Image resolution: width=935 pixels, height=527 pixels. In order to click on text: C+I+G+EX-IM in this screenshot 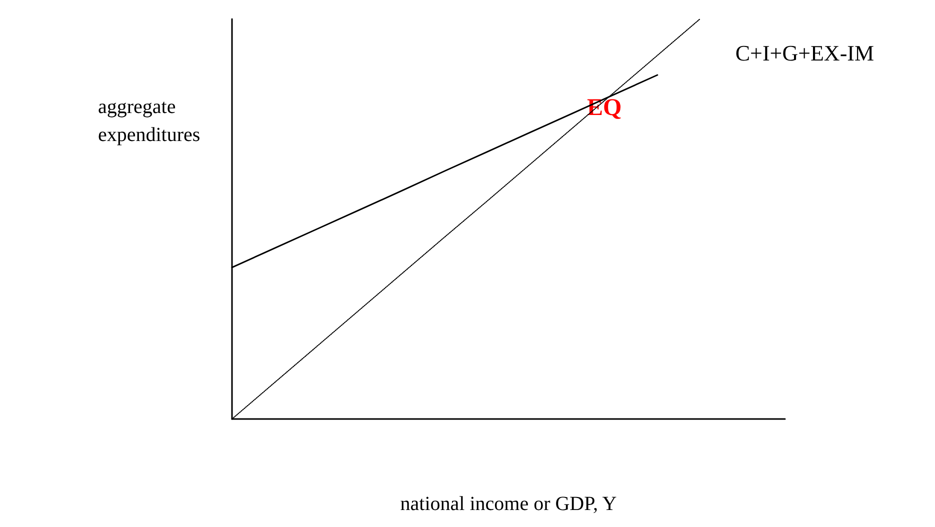, I will do `click(804, 53)`.